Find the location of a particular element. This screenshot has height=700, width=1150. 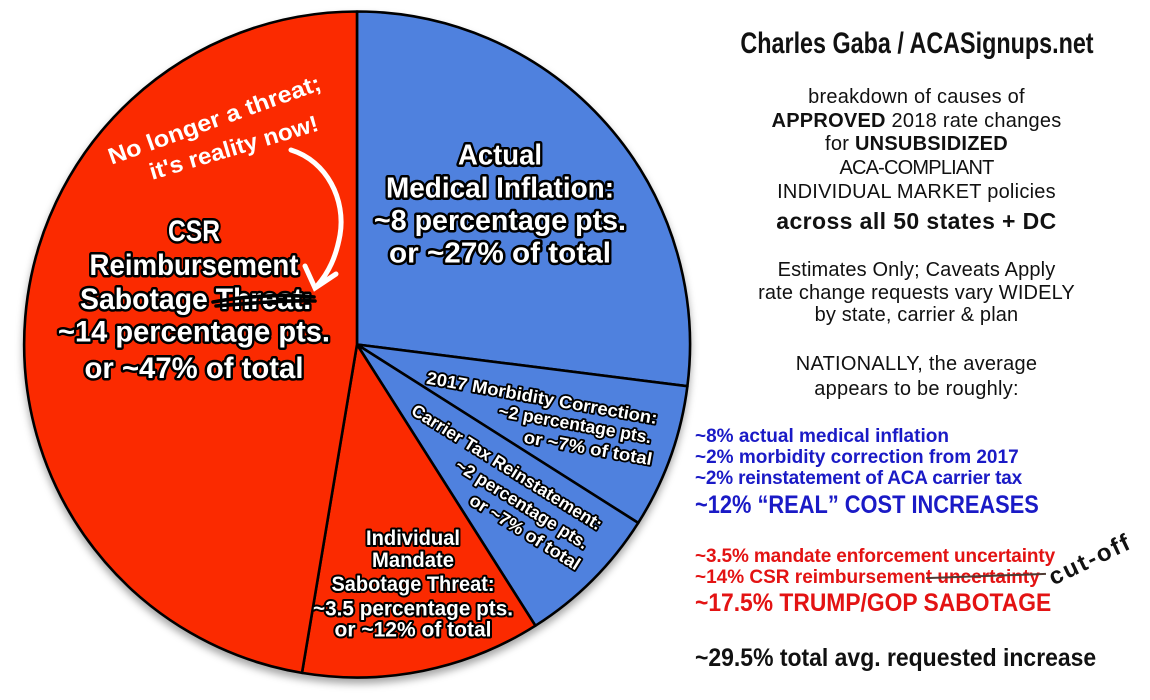

svg-text: CSR is located at coordinates (194, 231).